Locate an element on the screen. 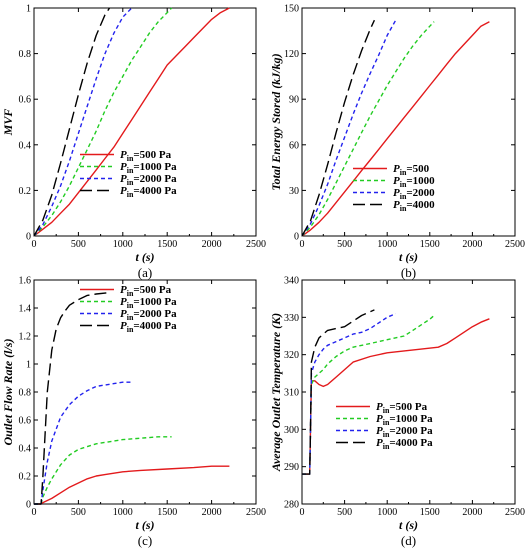  legend-value: =1000 is located at coordinates (420, 181).